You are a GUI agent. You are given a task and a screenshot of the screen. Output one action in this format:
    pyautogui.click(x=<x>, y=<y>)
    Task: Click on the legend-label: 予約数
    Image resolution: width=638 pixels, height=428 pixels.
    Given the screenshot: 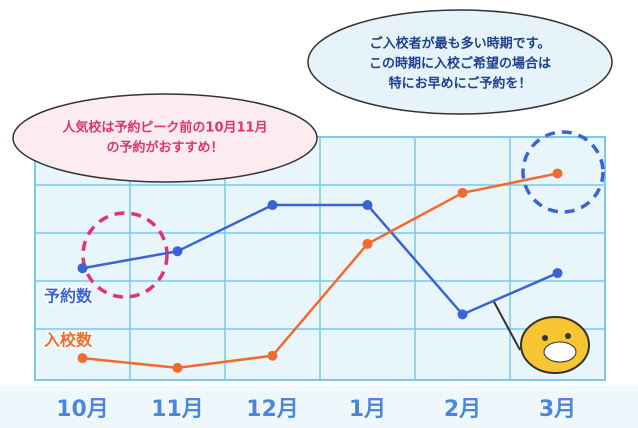 What is the action you would take?
    pyautogui.click(x=68, y=296)
    